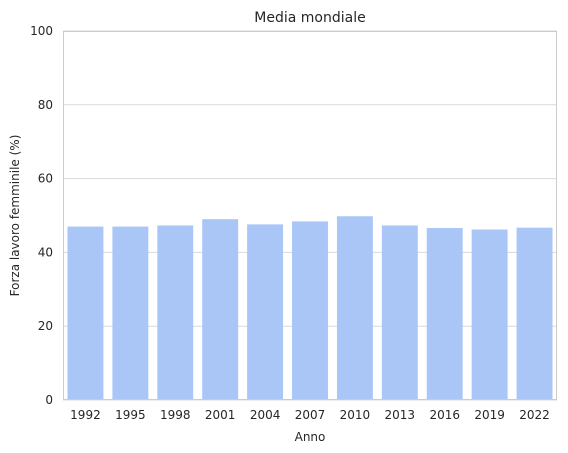  I want to click on y-tick-label: 60, so click(45, 179).